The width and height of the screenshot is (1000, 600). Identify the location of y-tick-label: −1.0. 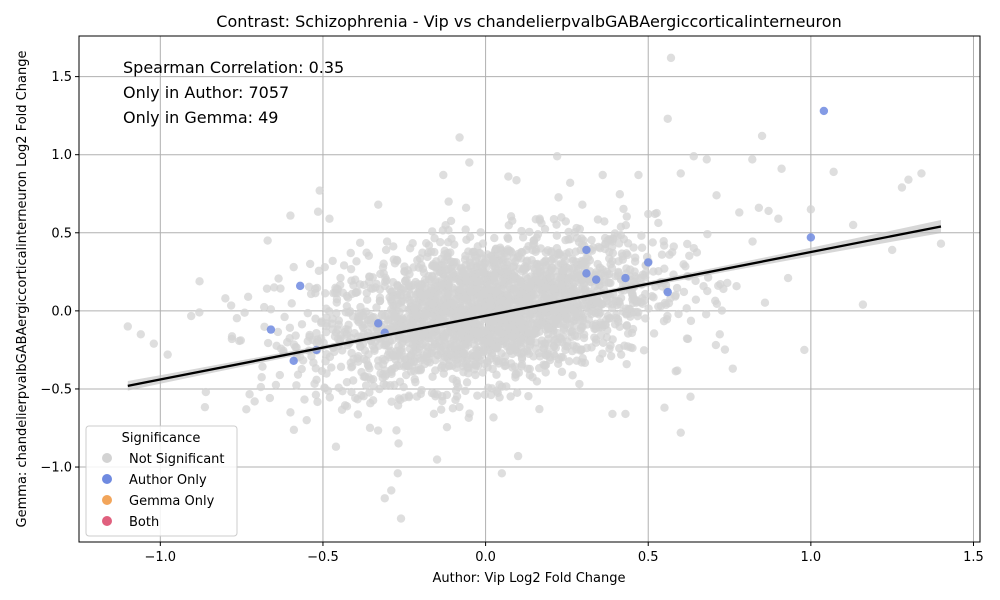
(56, 468).